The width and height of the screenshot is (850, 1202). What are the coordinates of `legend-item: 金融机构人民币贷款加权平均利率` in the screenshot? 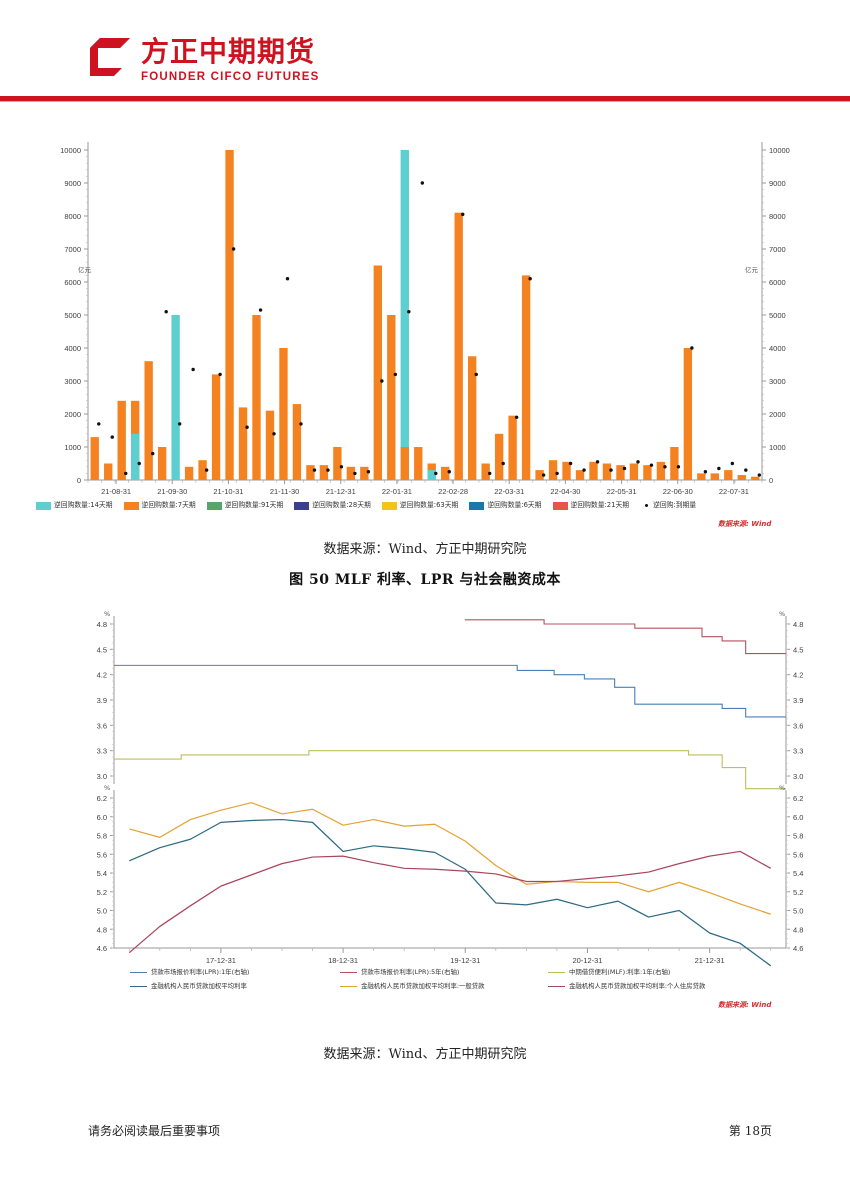 It's located at (188, 986).